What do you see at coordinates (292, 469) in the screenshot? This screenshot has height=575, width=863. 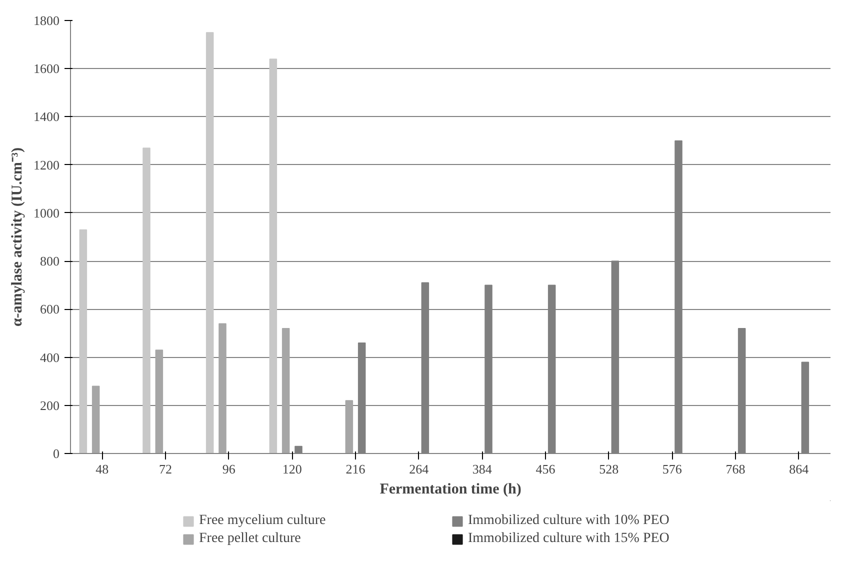 I see `x-tick-label: 120` at bounding box center [292, 469].